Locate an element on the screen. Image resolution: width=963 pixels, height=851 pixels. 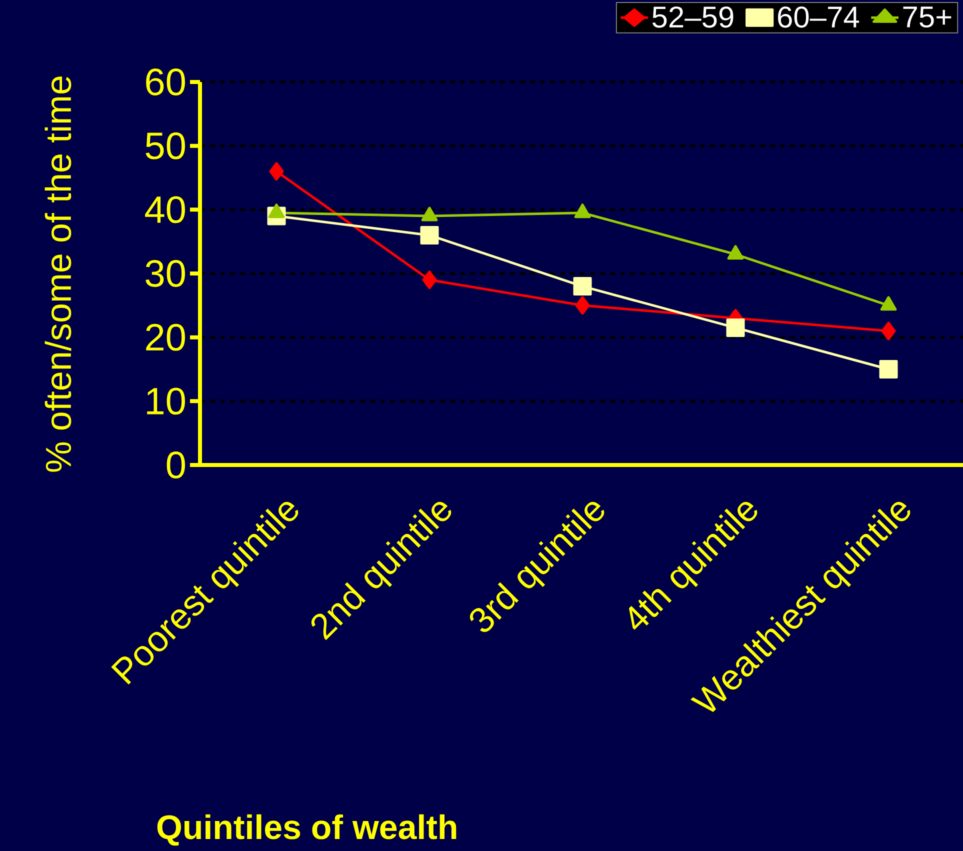
y-tick-label: 20 is located at coordinates (165, 337).